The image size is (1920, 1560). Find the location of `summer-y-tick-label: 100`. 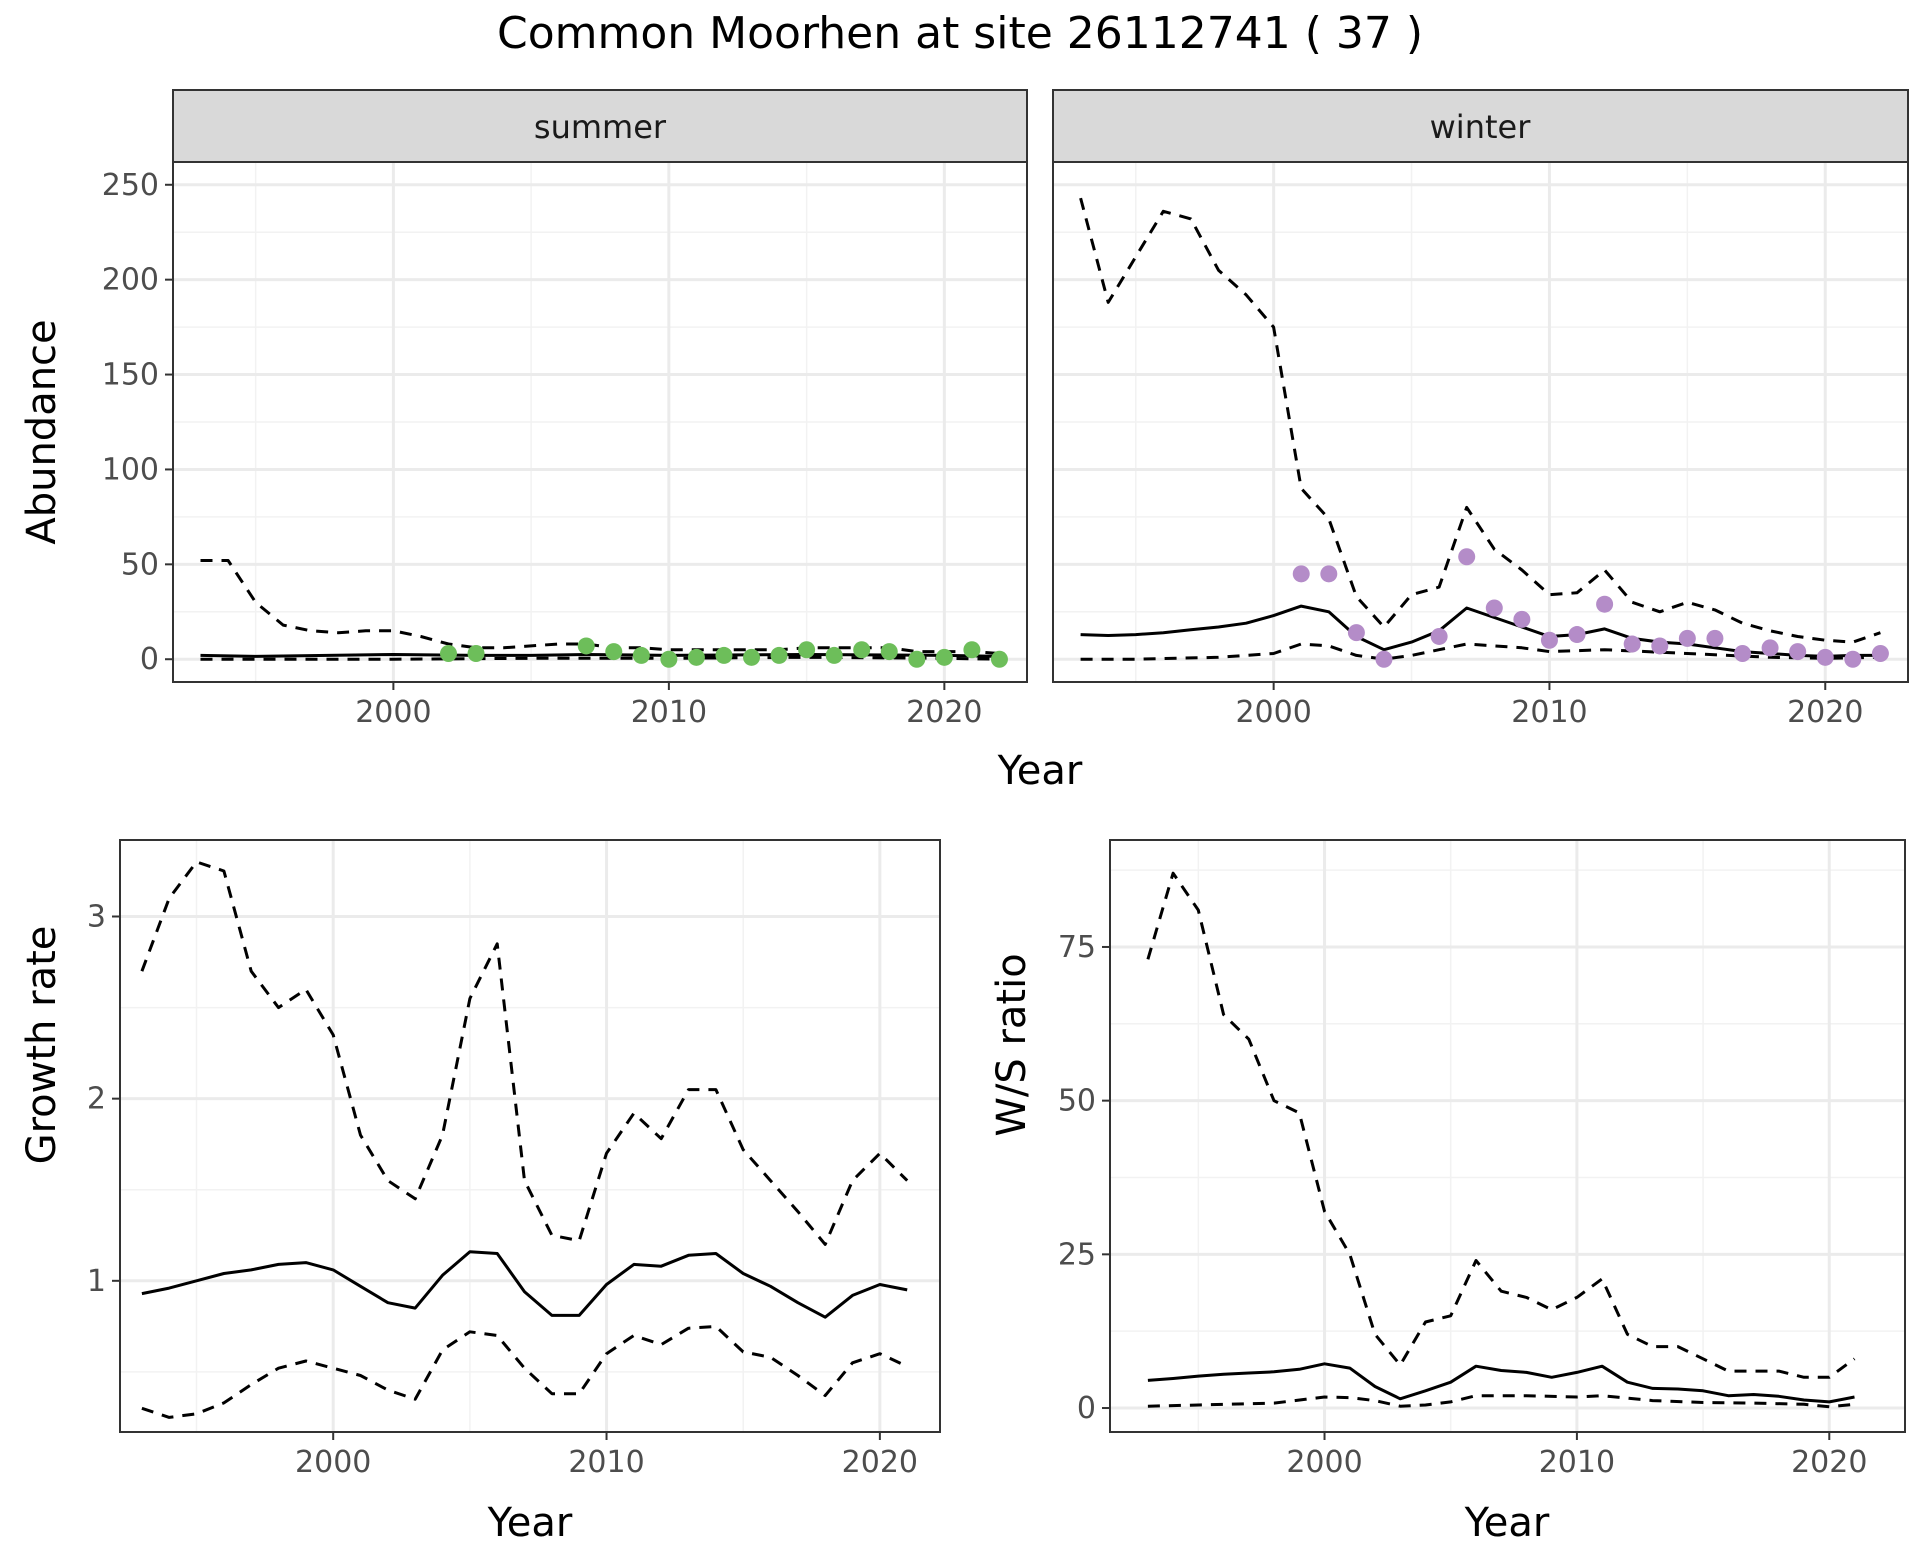

summer-y-tick-label: 100 is located at coordinates (130, 469).